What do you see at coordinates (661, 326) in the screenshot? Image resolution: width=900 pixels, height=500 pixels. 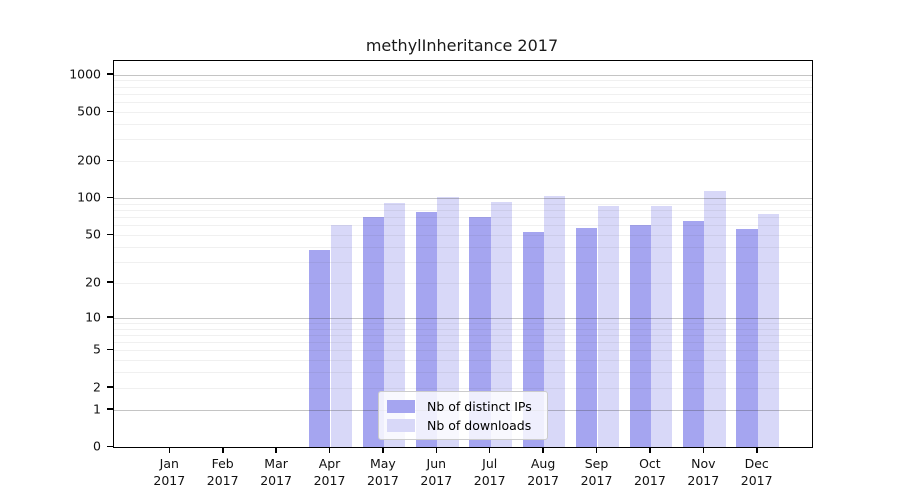 I see `bar-downloads-oct` at bounding box center [661, 326].